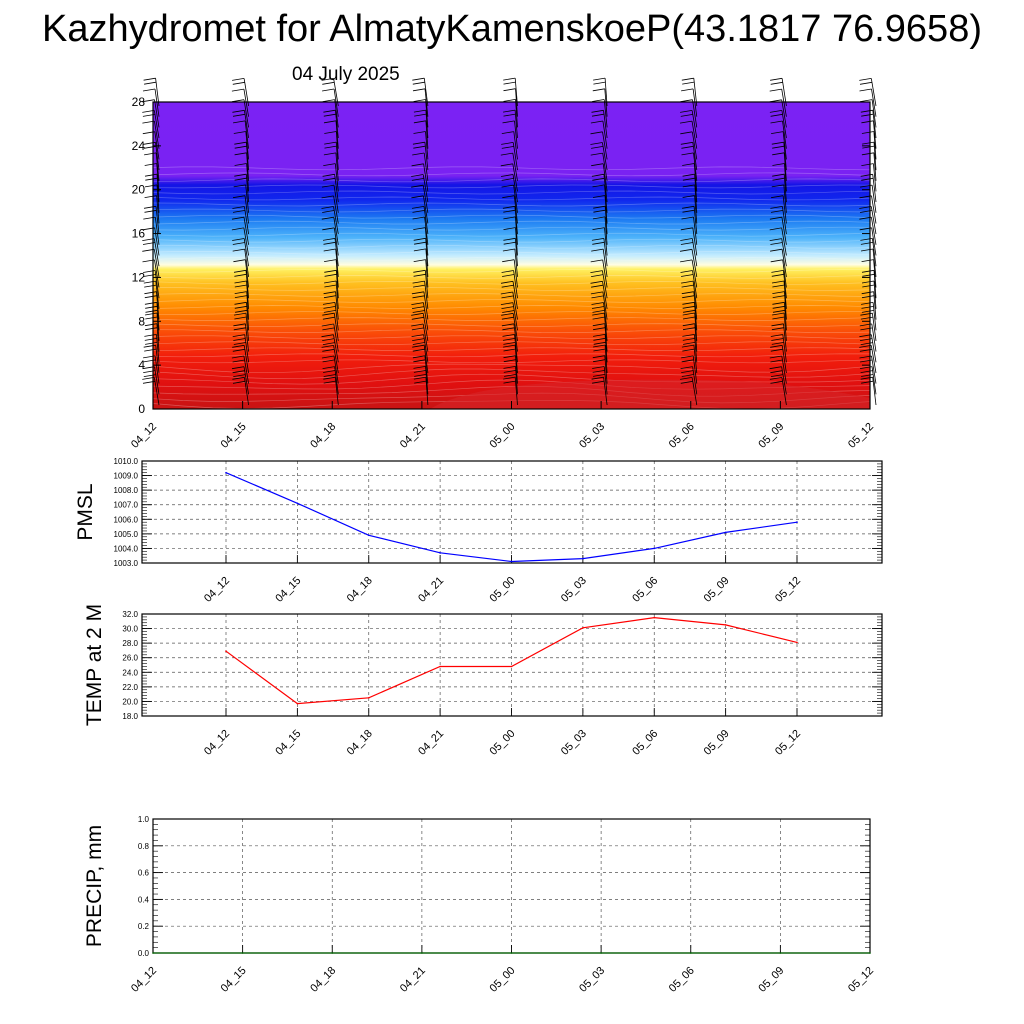 This screenshot has width=1024, height=1024. What do you see at coordinates (503, 436) in the screenshot?
I see `cs-xtick-label: 05_00` at bounding box center [503, 436].